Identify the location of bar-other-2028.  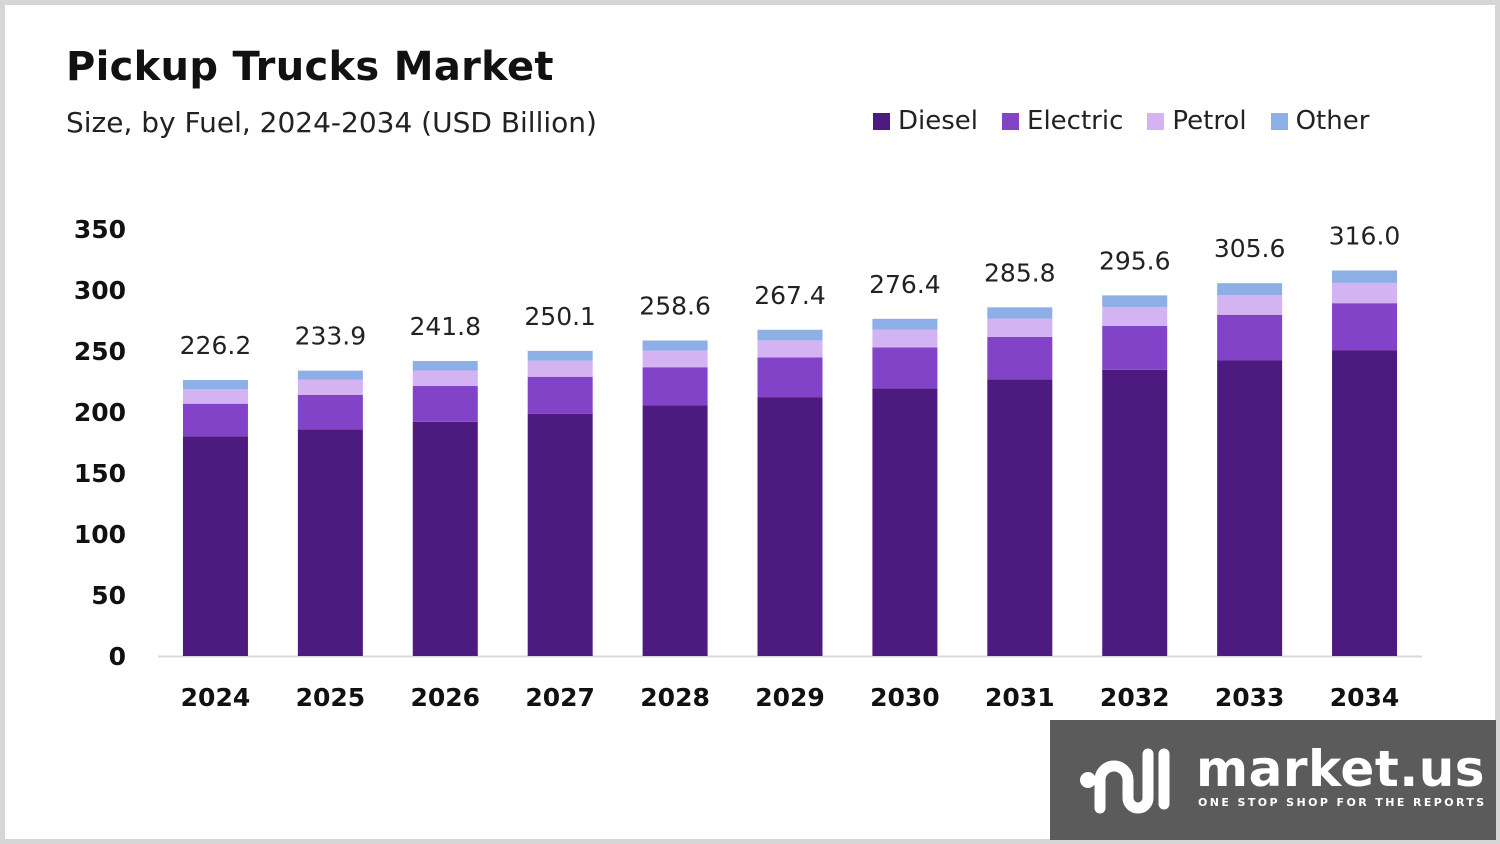
(675, 345).